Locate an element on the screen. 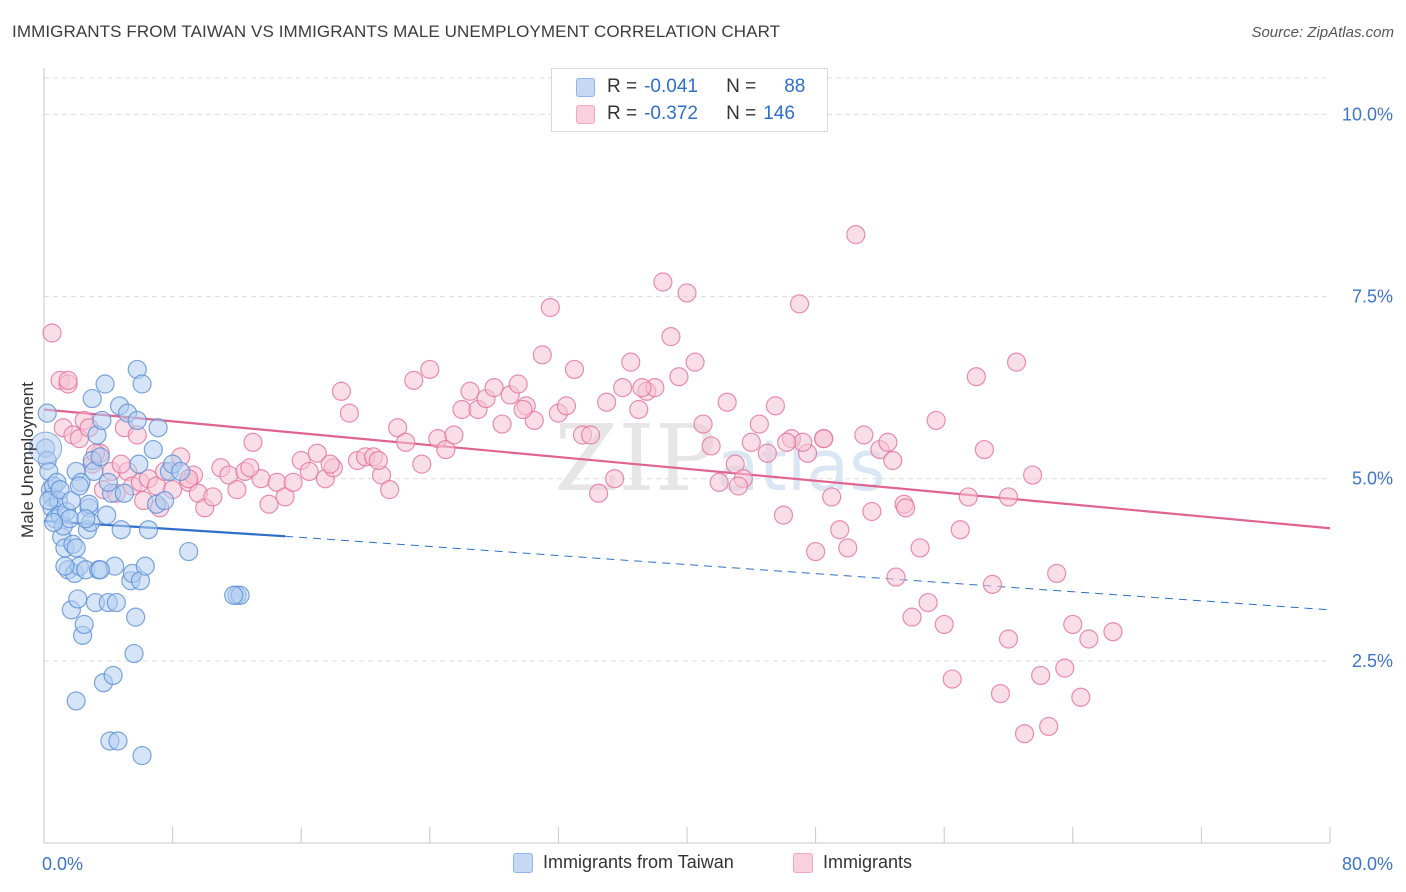 The width and height of the screenshot is (1406, 892). y-axis-label: Male Unemployment is located at coordinates (27, 460).